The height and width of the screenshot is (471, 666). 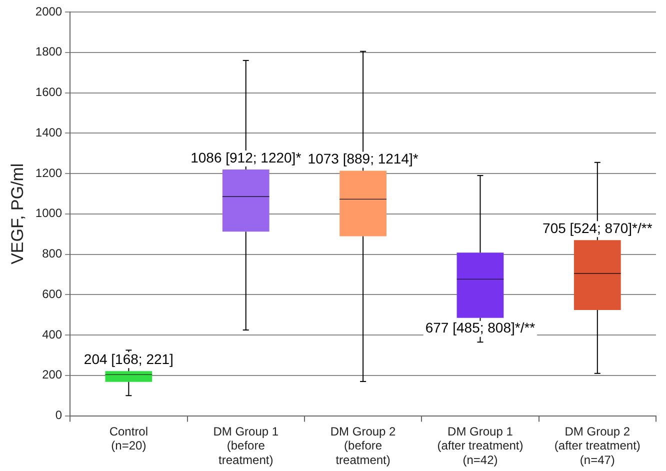 What do you see at coordinates (52, 253) in the screenshot?
I see `y-tick-label: 800` at bounding box center [52, 253].